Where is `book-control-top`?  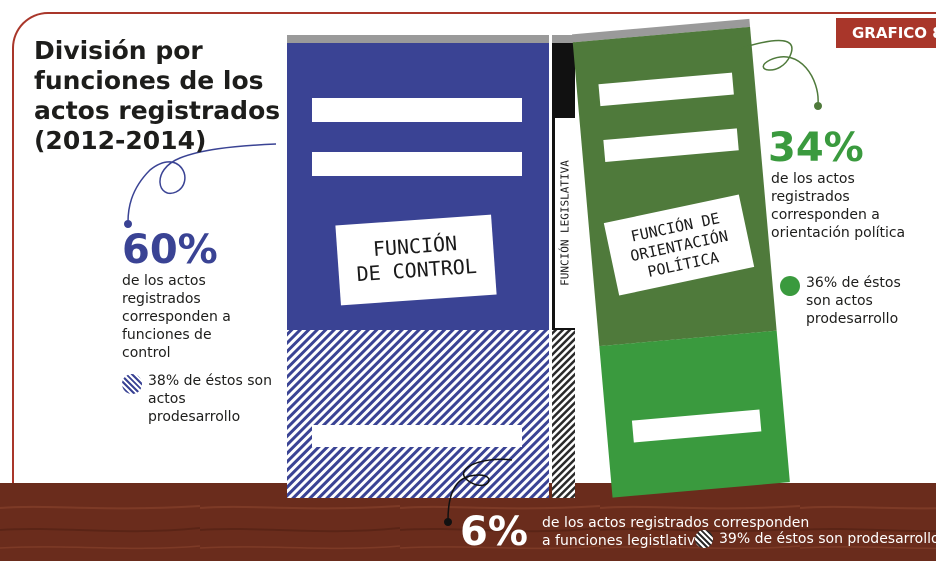
book-control-top is located at coordinates (418, 39).